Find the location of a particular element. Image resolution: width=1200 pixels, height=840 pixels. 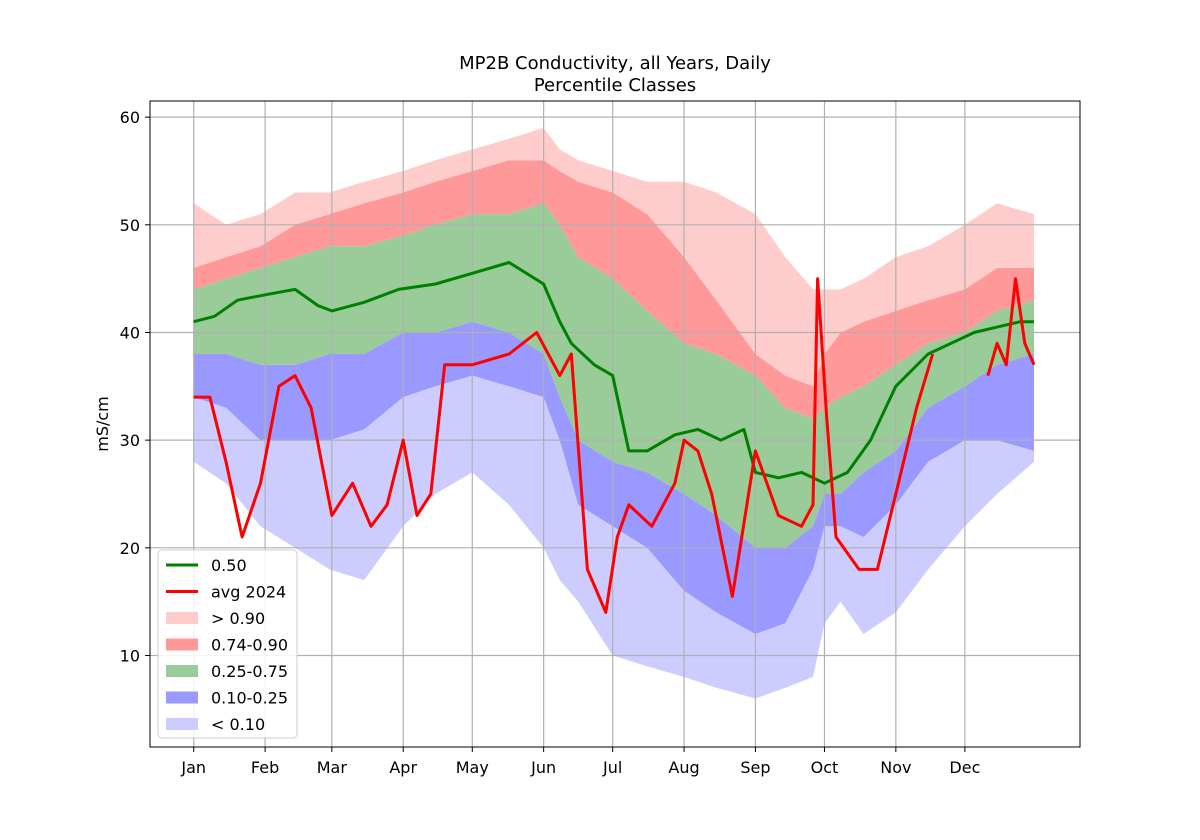

legend-label: > 0.90 is located at coordinates (238, 618).